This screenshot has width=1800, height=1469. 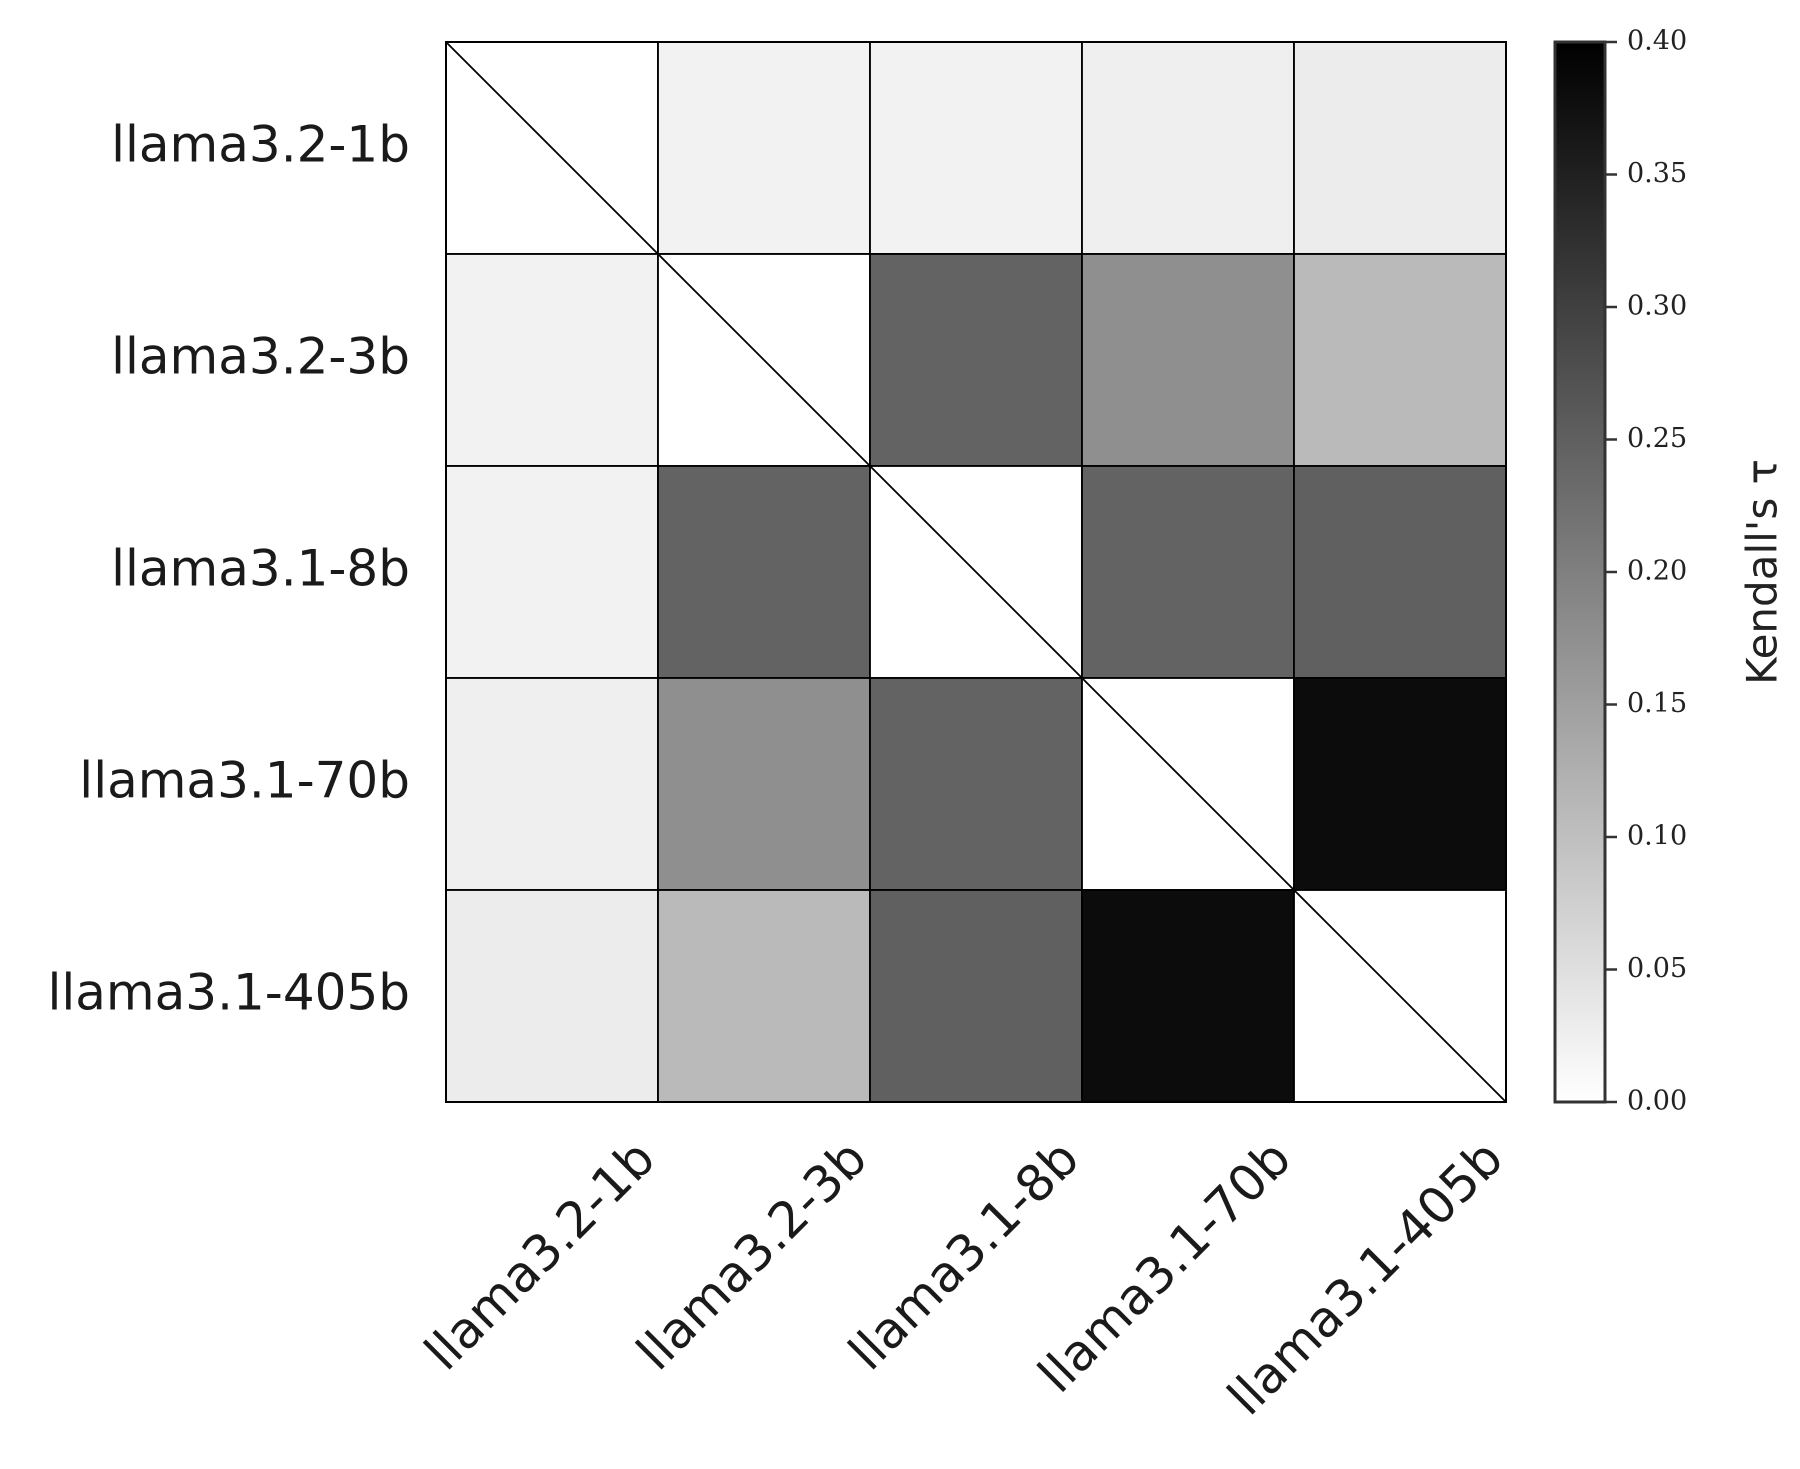 What do you see at coordinates (1657, 41) in the screenshot?
I see `colorbar-tick-label-8: 0.40` at bounding box center [1657, 41].